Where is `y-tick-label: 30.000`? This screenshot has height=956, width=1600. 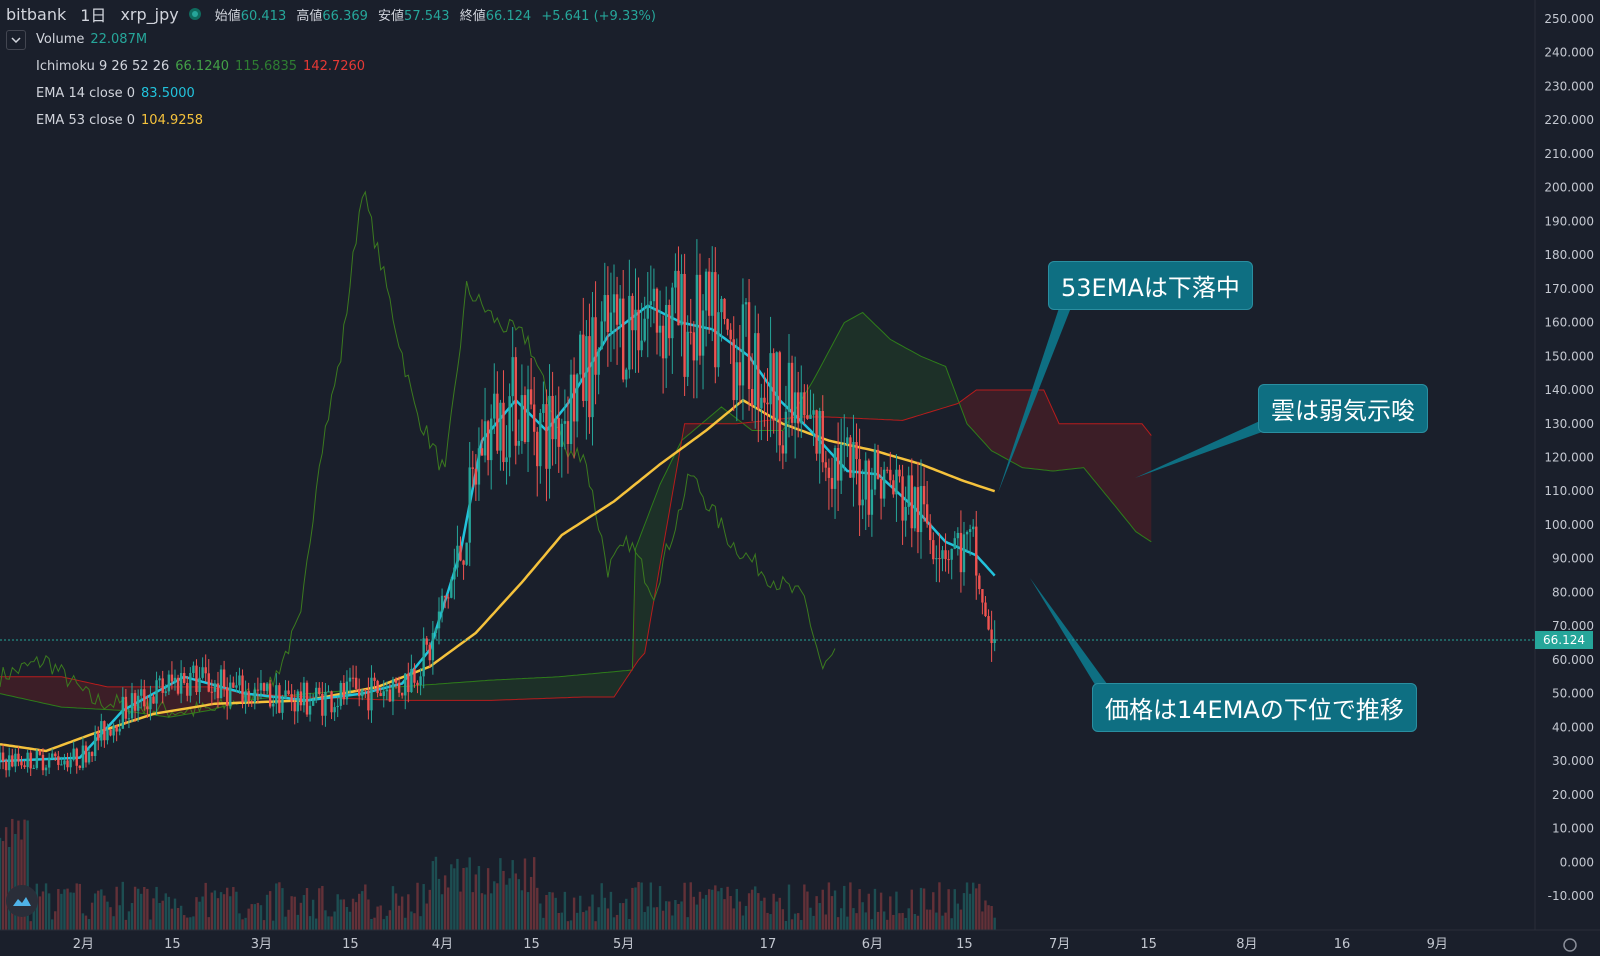
y-tick-label: 30.000 is located at coordinates (1573, 761).